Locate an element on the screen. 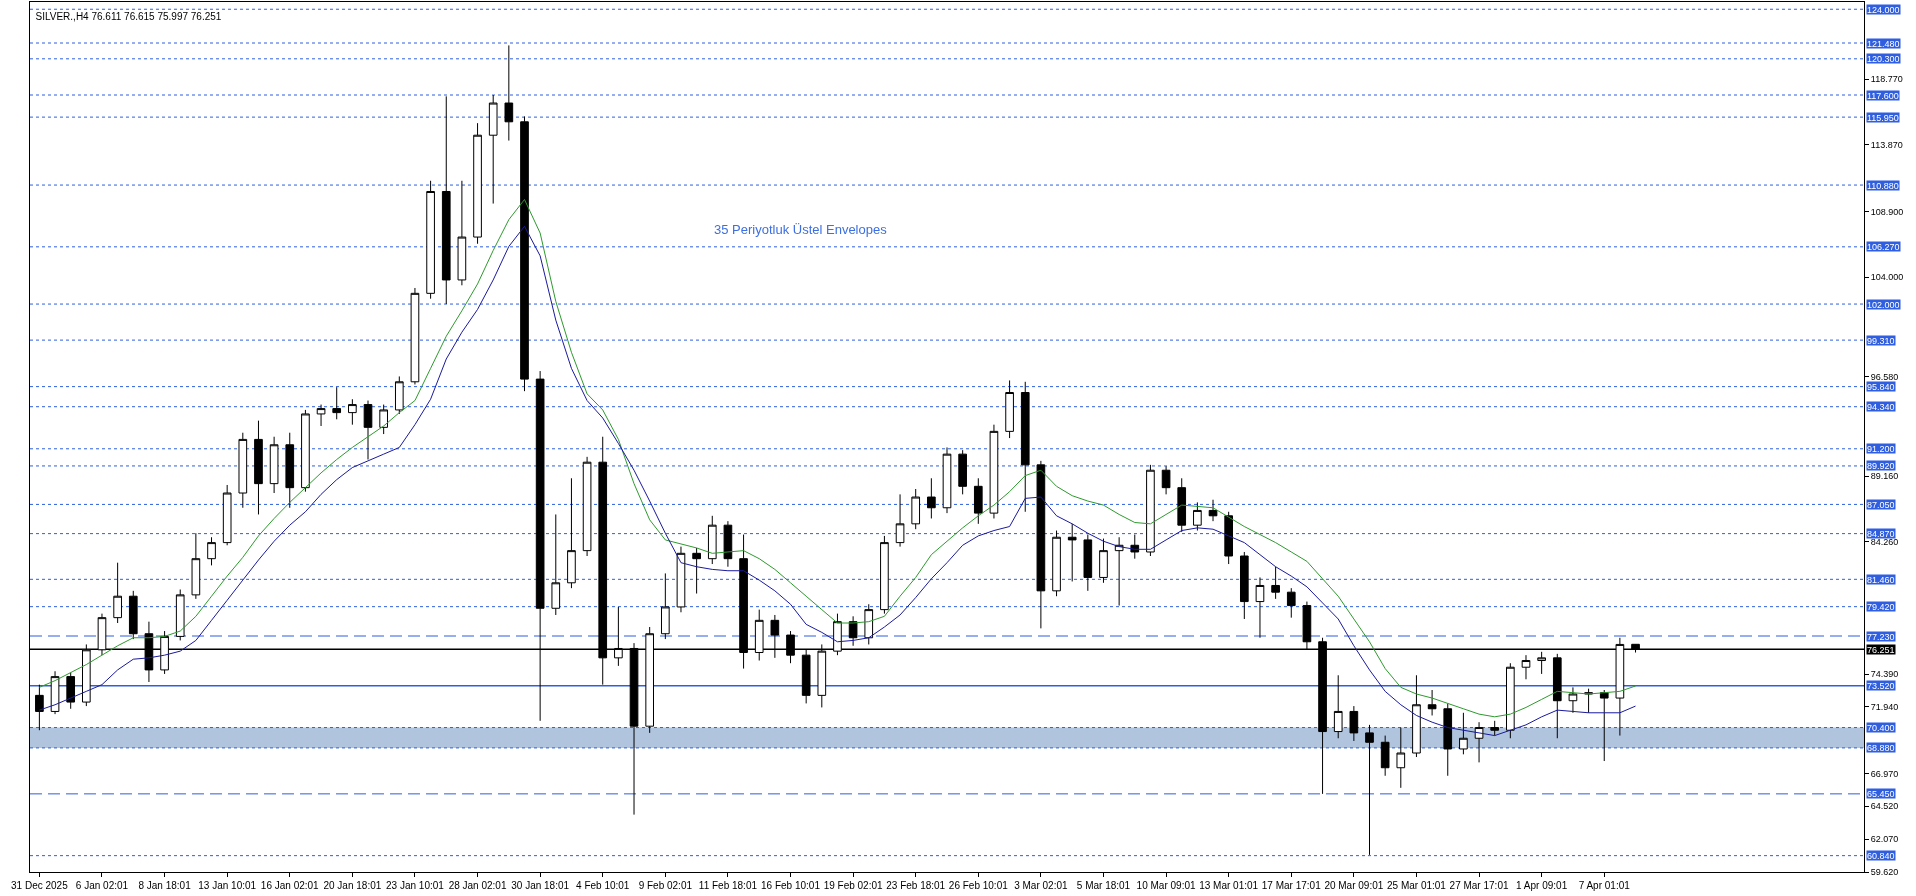 The height and width of the screenshot is (896, 1916). y-tick-label: 84.260 is located at coordinates (1884, 541).